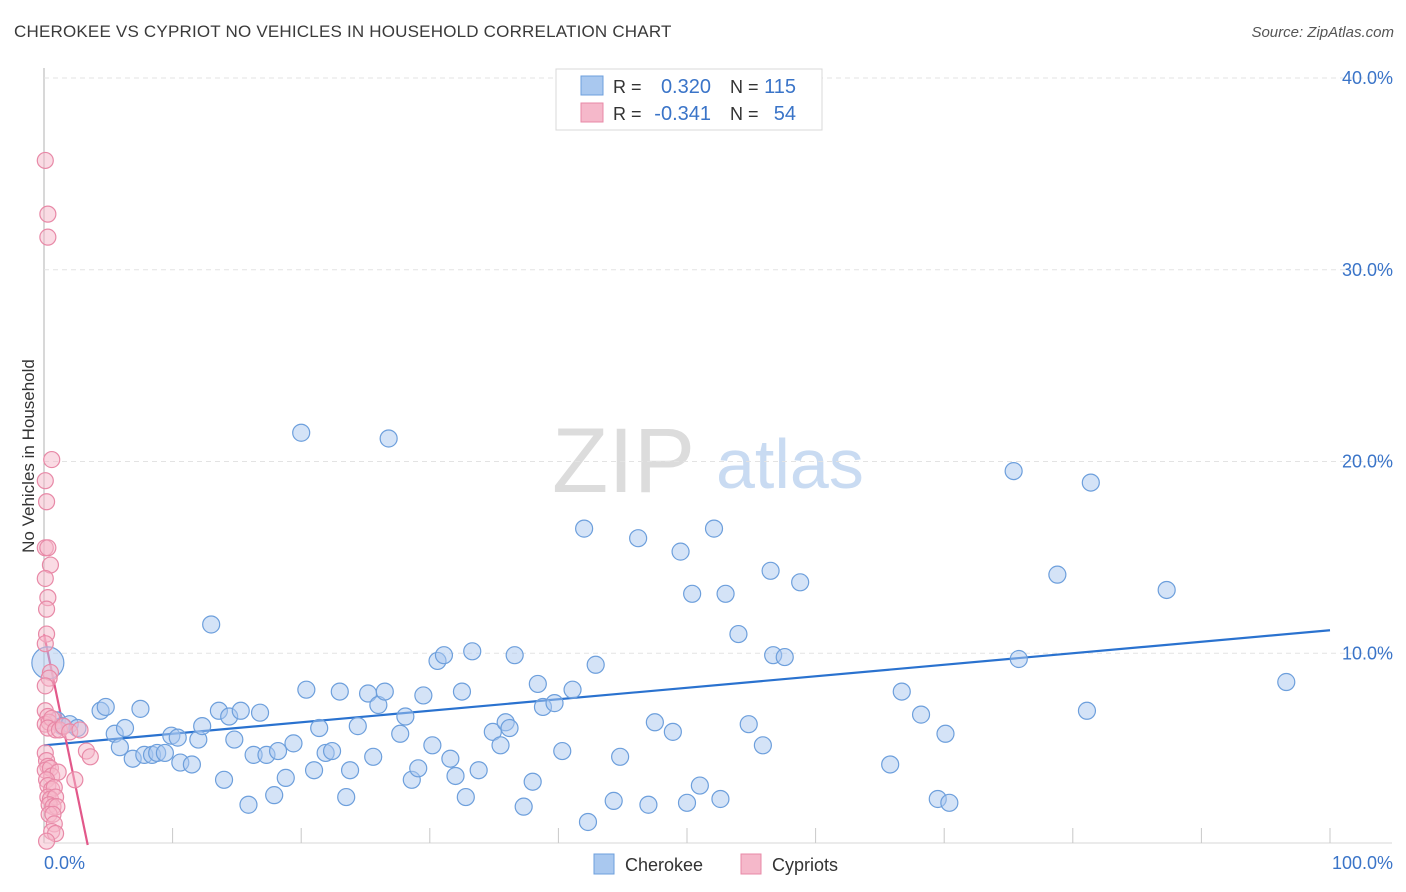  I want to click on bottom-legend-label-cypriots: Cypriots, so click(805, 865).